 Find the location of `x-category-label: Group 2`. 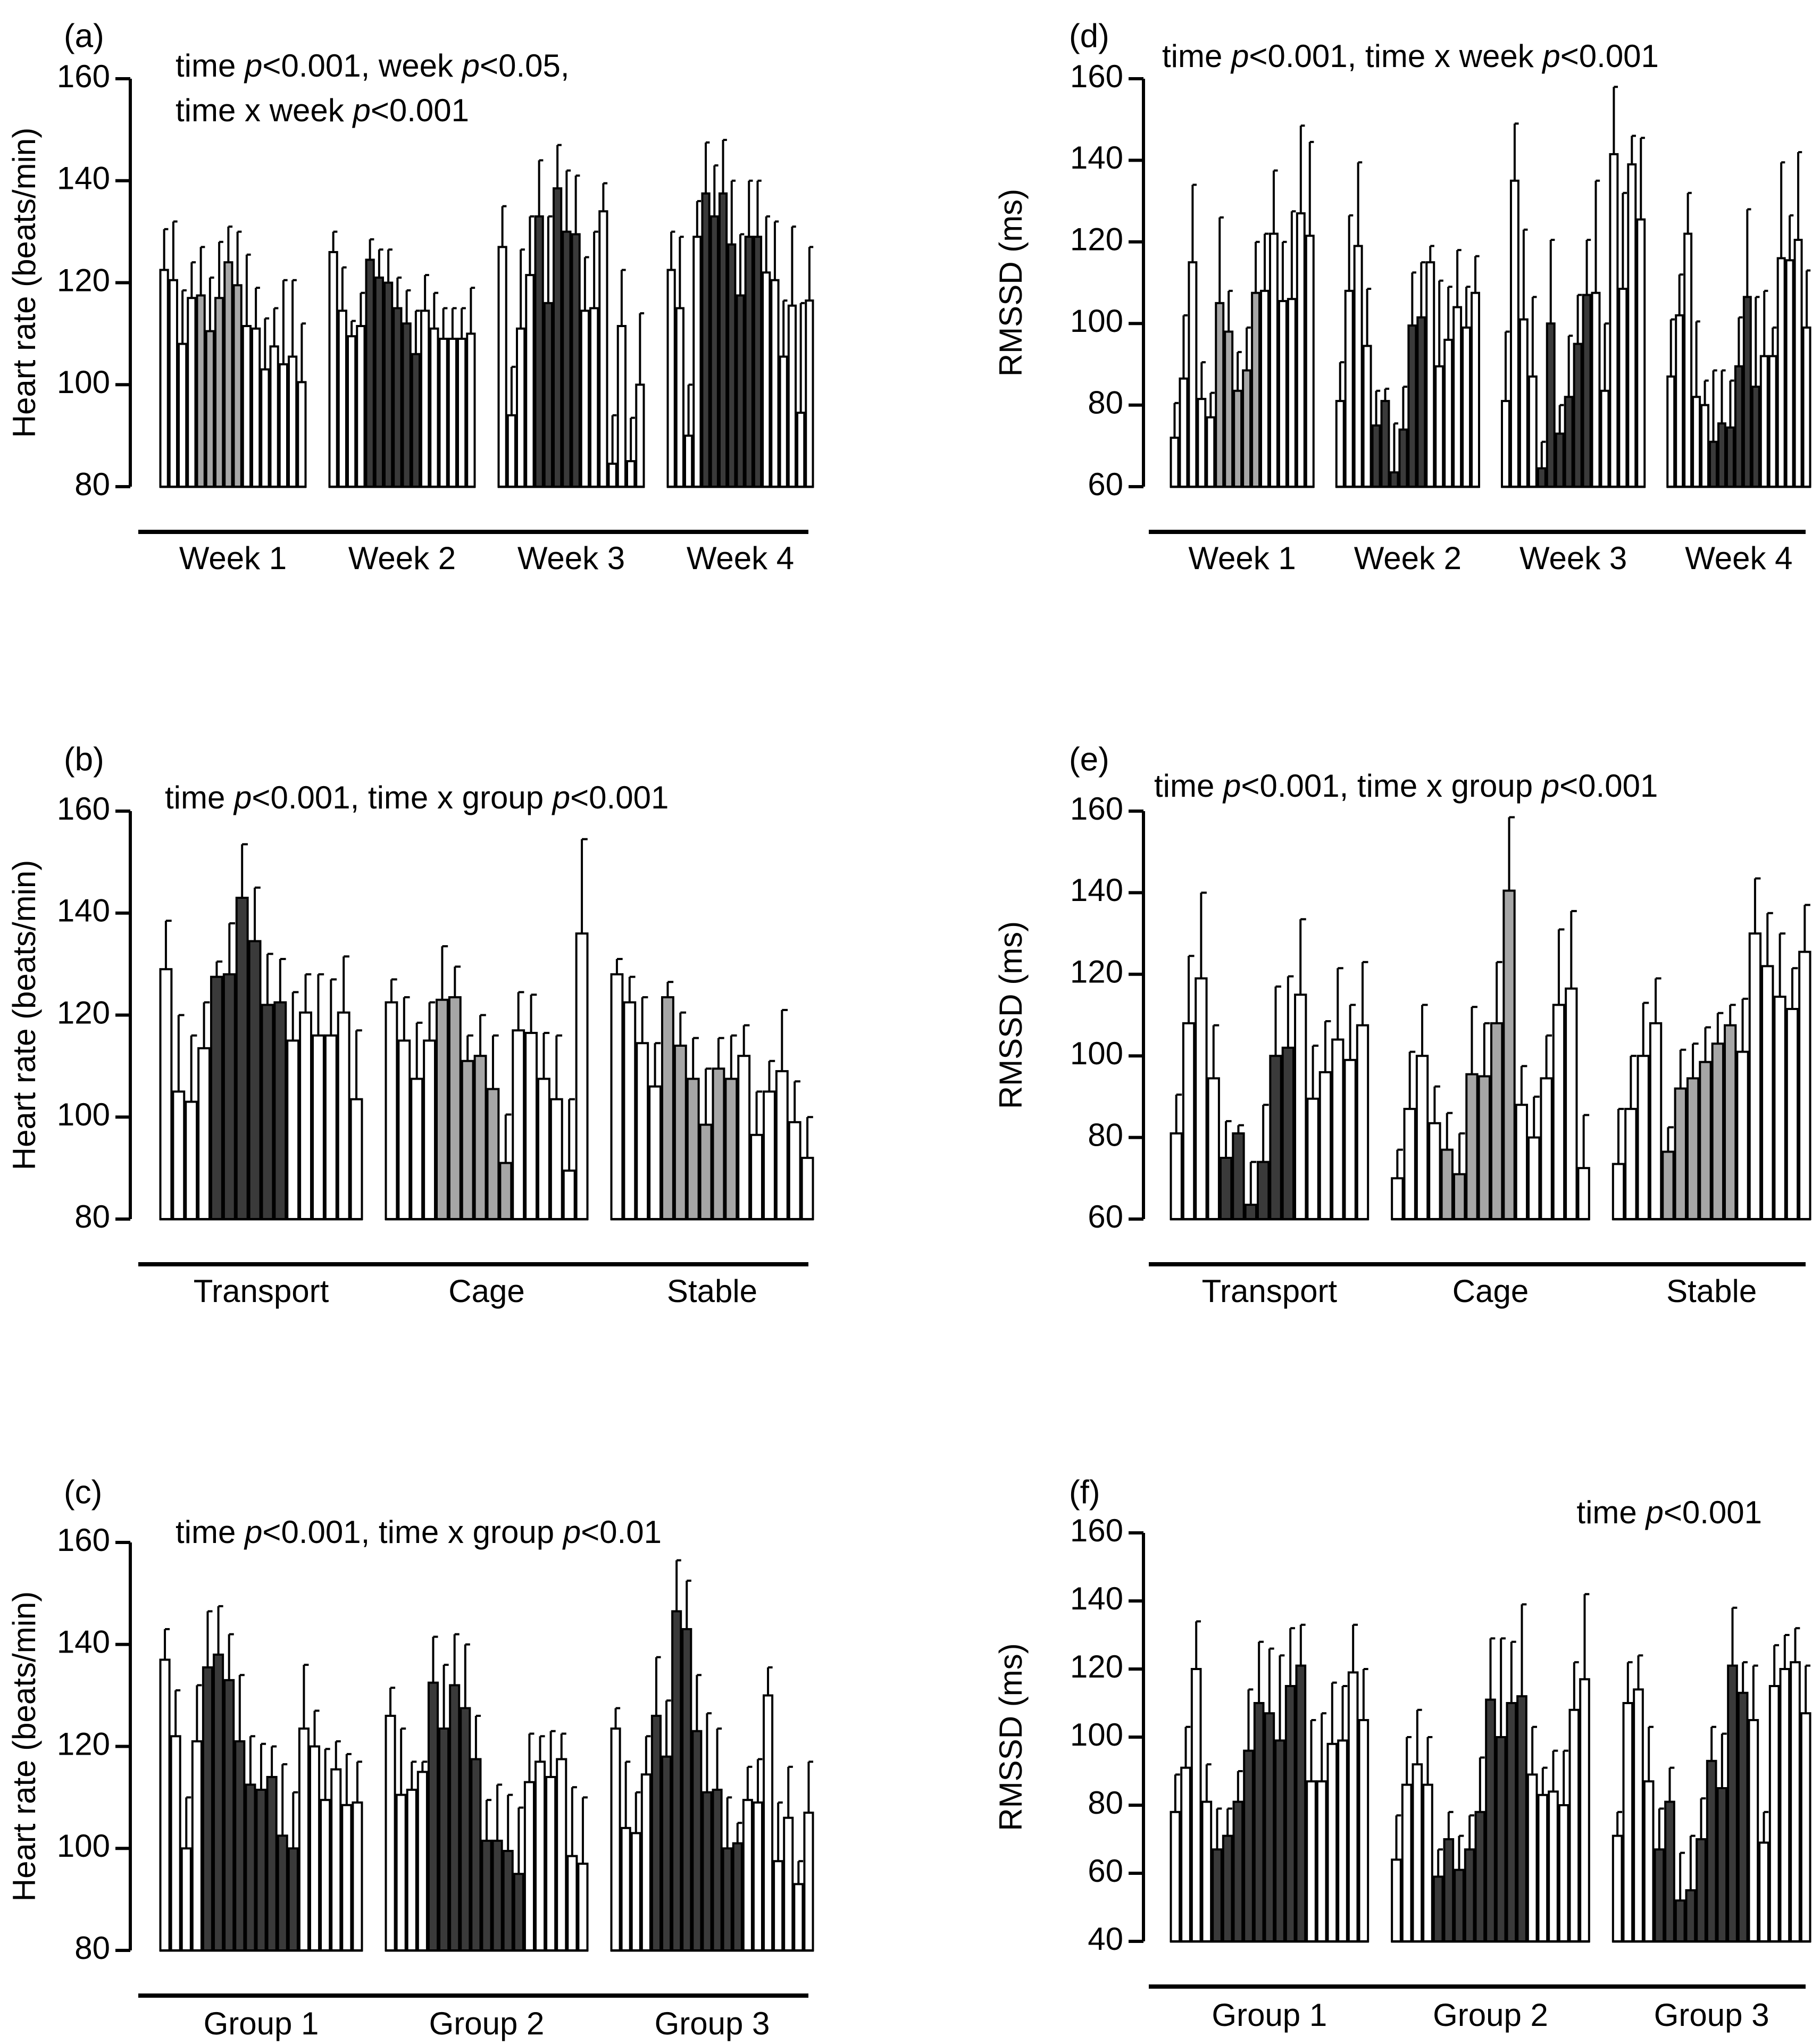

x-category-label: Group 2 is located at coordinates (1490, 2015).